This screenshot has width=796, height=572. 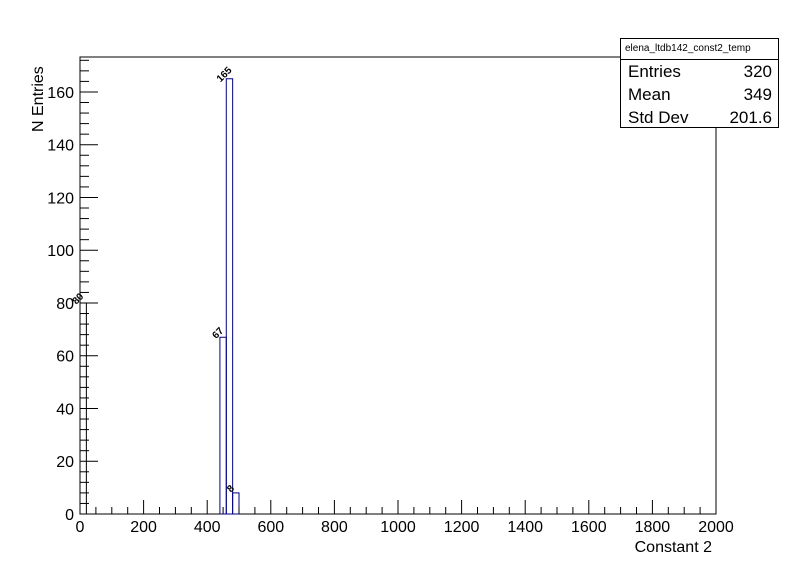 I want to click on y-tick-label: 40, so click(x=65, y=409).